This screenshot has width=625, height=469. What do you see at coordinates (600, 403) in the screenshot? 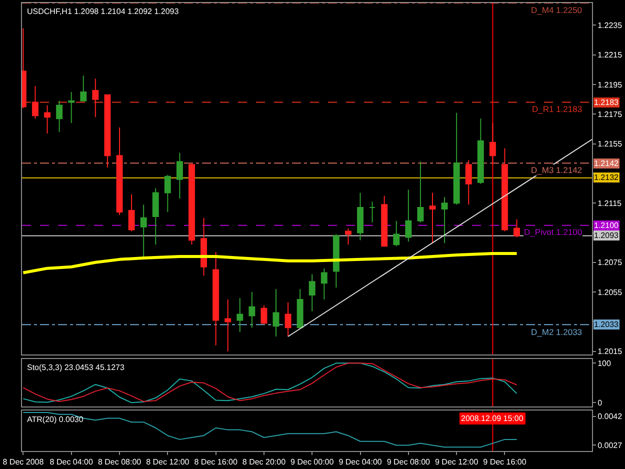
I see `y-tick-label: 0` at bounding box center [600, 403].